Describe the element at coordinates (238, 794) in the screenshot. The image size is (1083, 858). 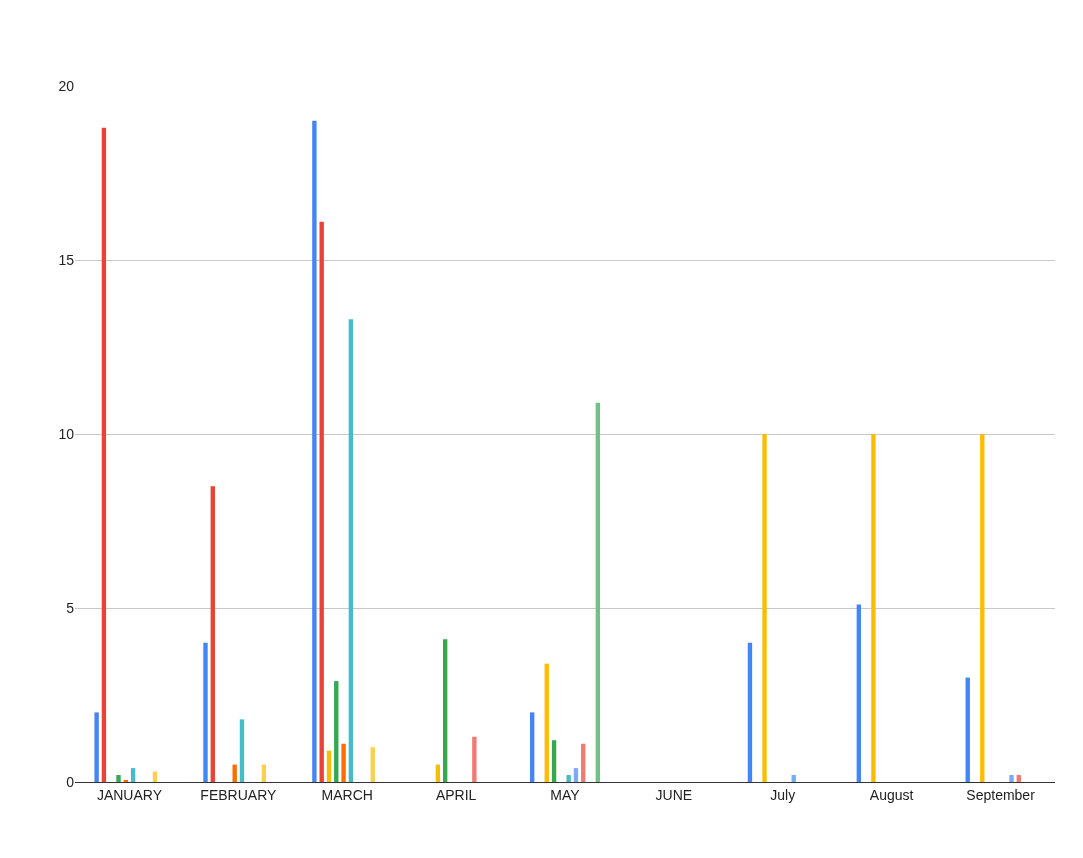
I see `x-tick-label: FEBRUARY` at that location.